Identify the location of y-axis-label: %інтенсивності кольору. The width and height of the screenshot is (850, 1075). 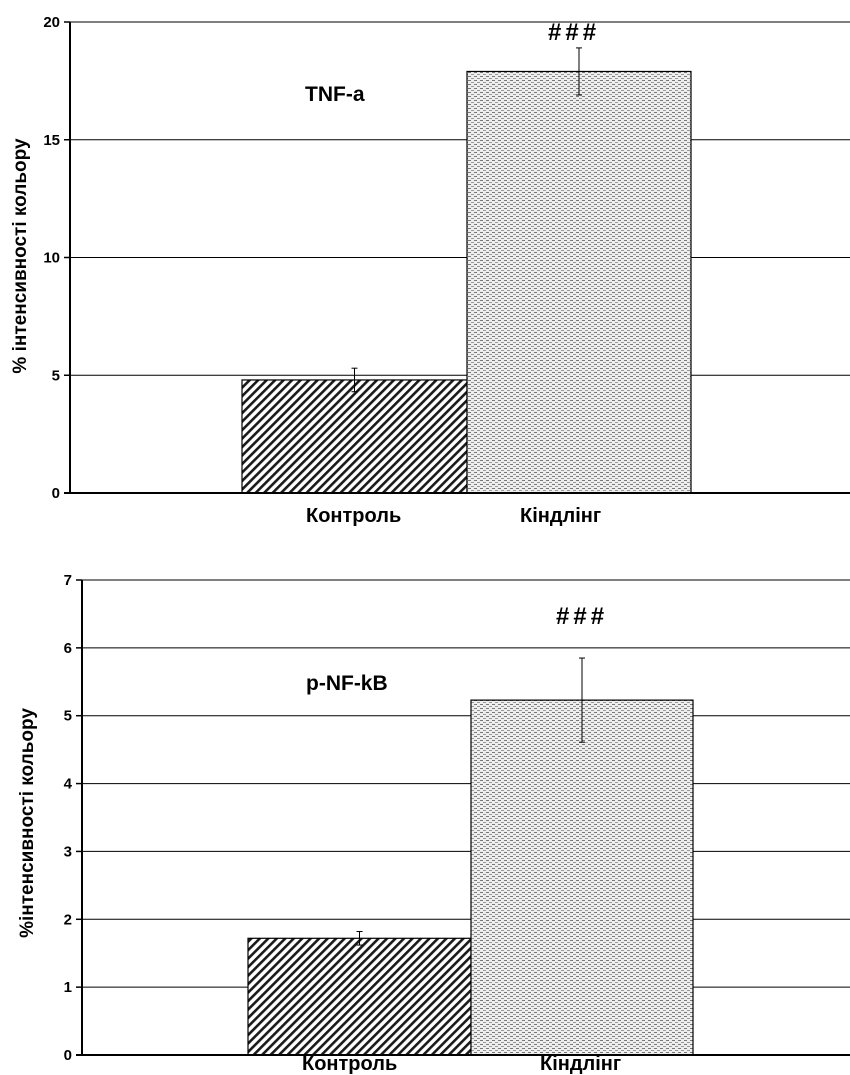
(27, 823).